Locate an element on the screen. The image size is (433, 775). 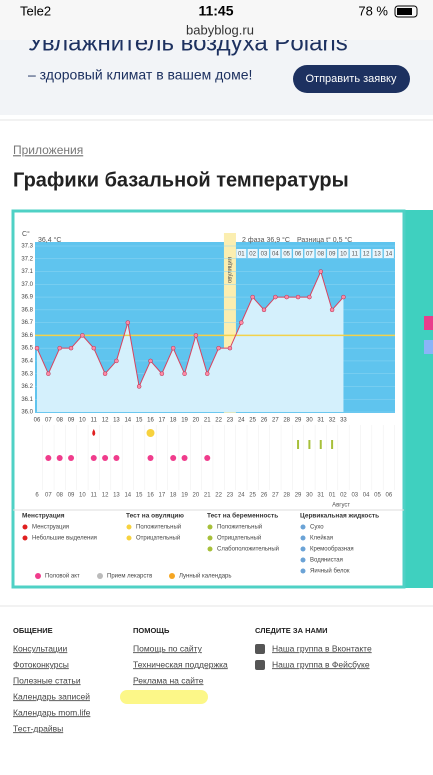
legend-item: Отрицательный is located at coordinates (239, 538).